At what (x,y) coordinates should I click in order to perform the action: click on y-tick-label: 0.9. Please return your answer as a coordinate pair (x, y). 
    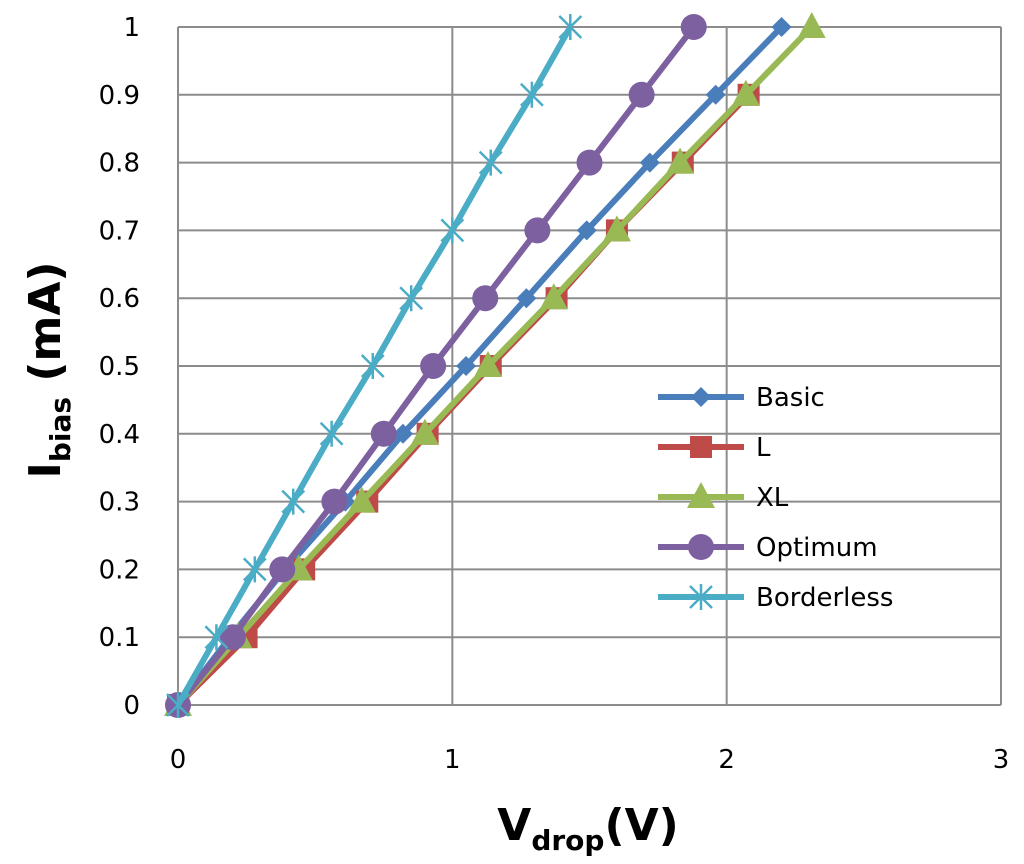
    Looking at the image, I should click on (119, 96).